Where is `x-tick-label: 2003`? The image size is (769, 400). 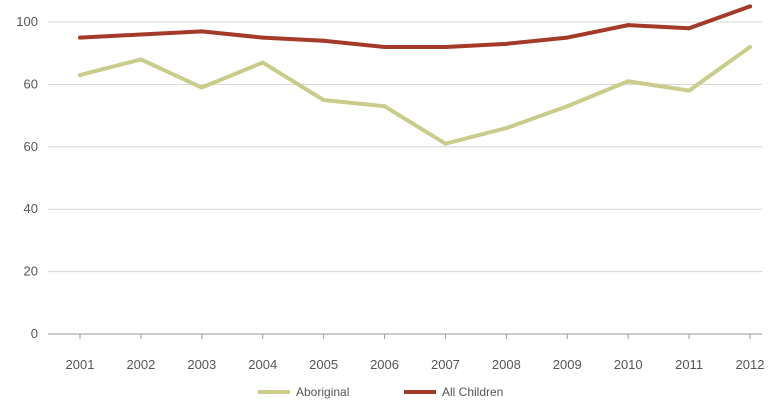 x-tick-label: 2003 is located at coordinates (201, 364).